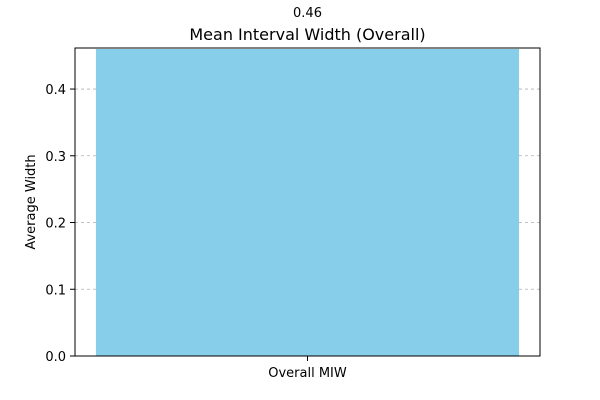 This screenshot has width=600, height=400. What do you see at coordinates (55, 290) in the screenshot?
I see `y-tick-label: 0.1` at bounding box center [55, 290].